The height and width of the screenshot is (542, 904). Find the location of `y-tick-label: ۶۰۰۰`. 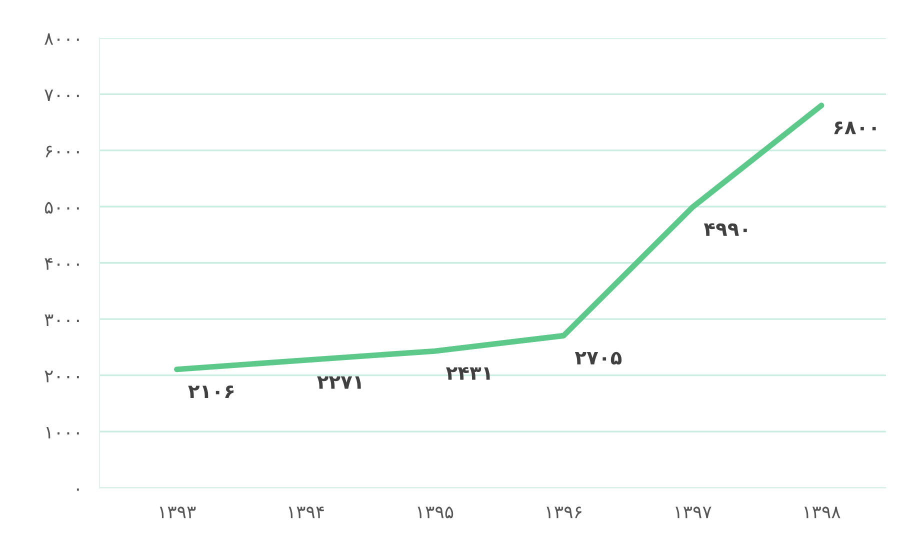

y-tick-label: ۶۰۰۰ is located at coordinates (62, 152).